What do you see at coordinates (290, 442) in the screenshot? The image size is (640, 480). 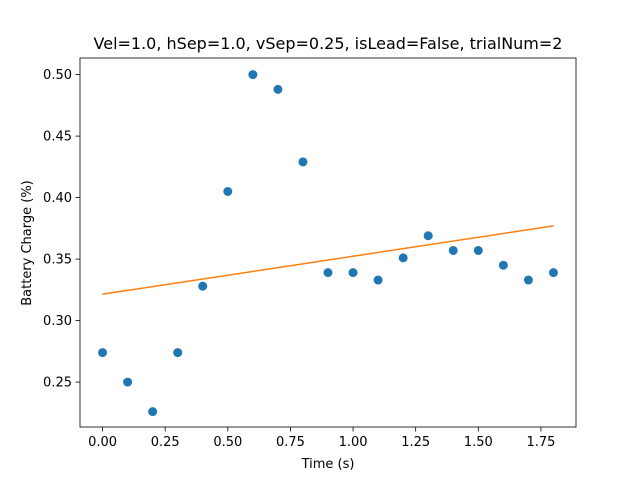 I see `x-tick-label: 0.75` at bounding box center [290, 442].